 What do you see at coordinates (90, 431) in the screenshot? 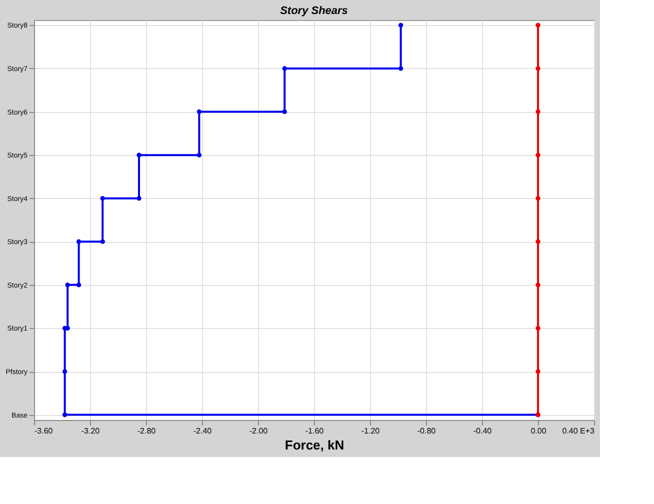
I see `x-tick-label: -3.20` at bounding box center [90, 431].